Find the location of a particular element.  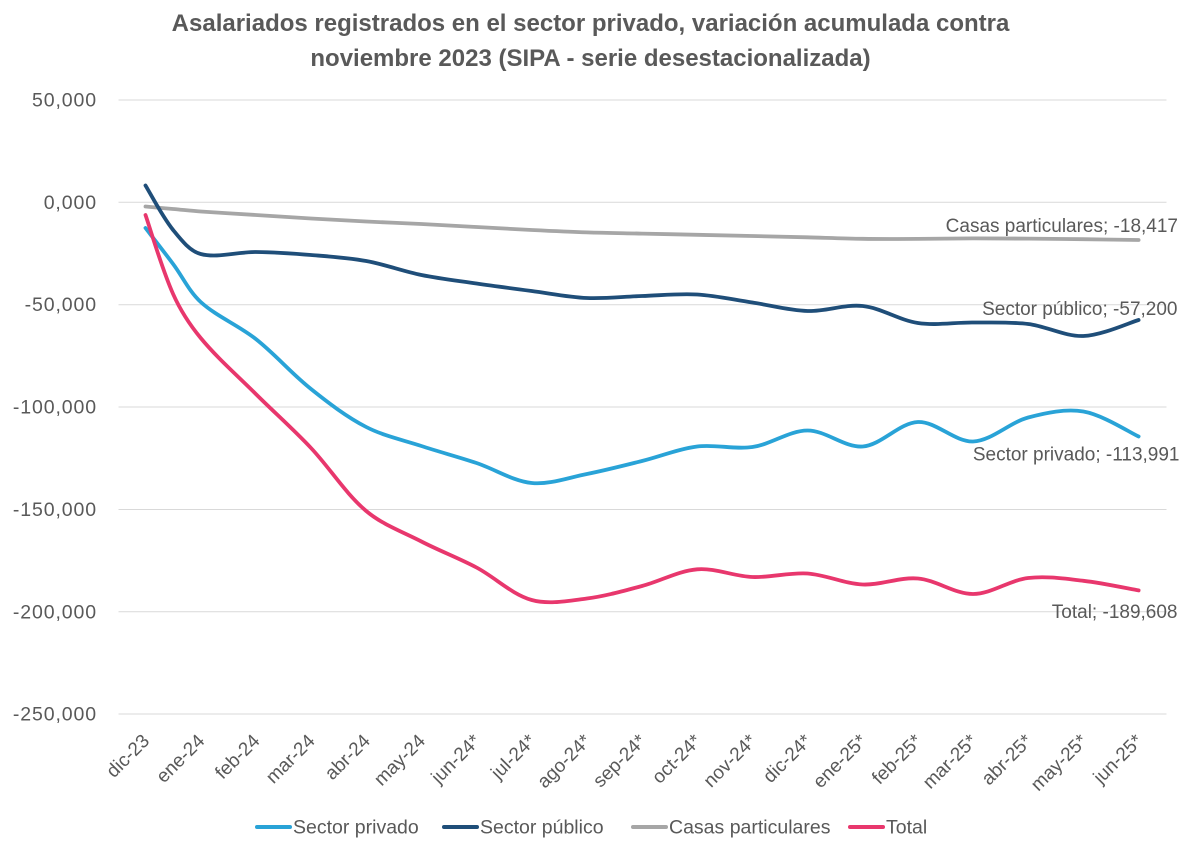

svg-text: Sector público; -57,200 is located at coordinates (1079, 309).